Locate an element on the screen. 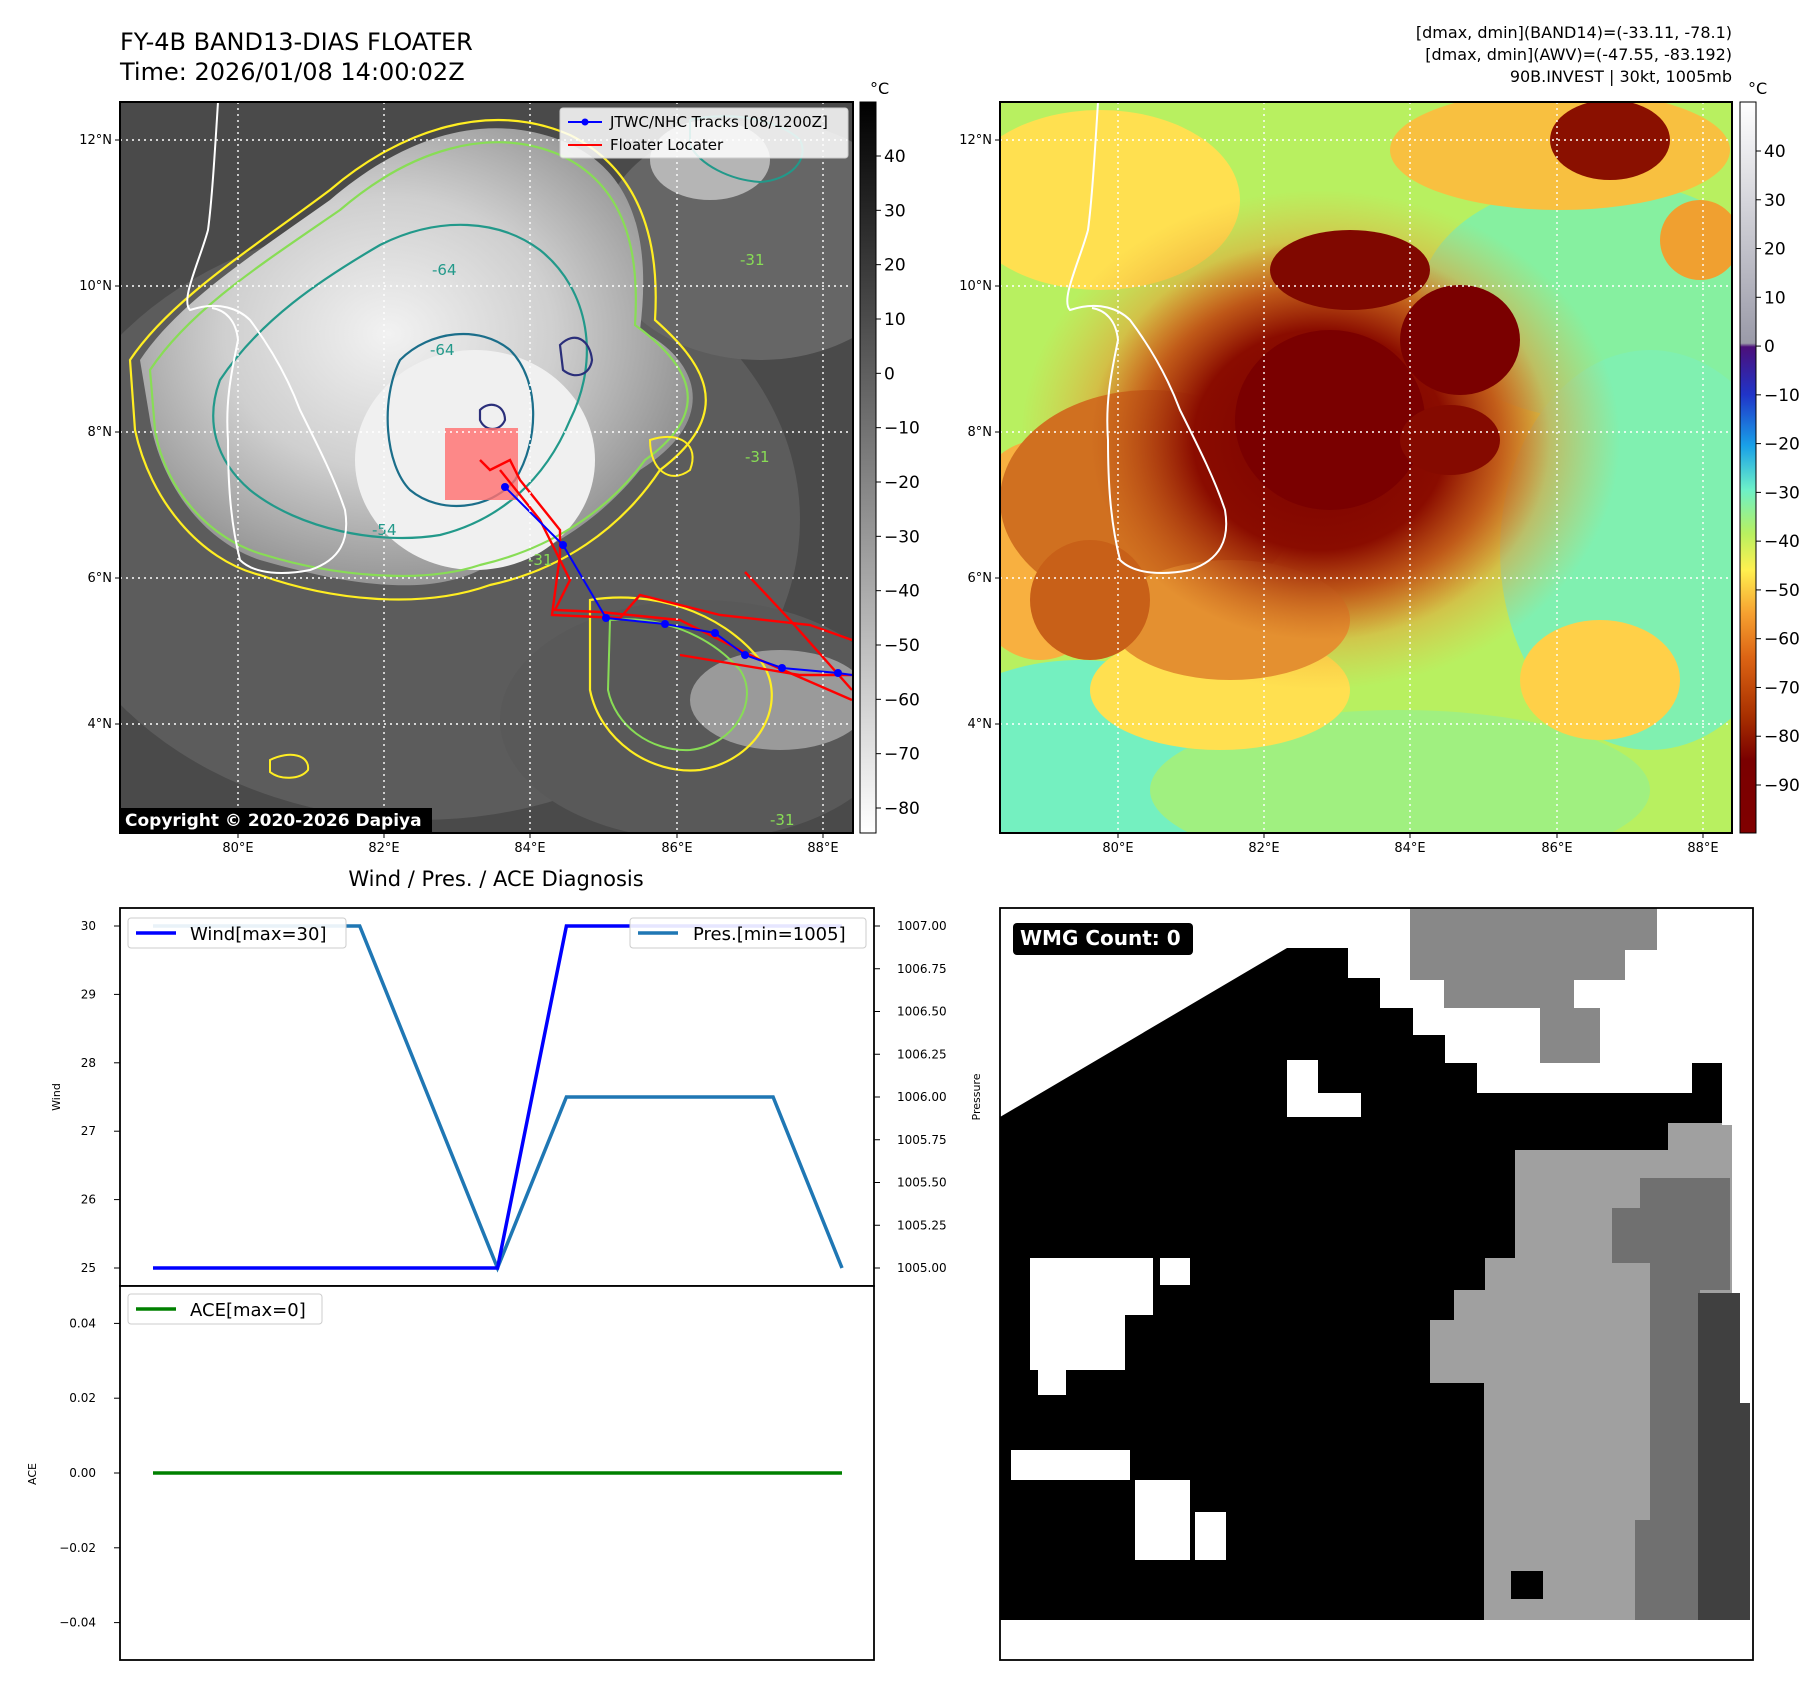 The image size is (1813, 1690). pressure-tick-label: 1006.00 is located at coordinates (922, 1097).